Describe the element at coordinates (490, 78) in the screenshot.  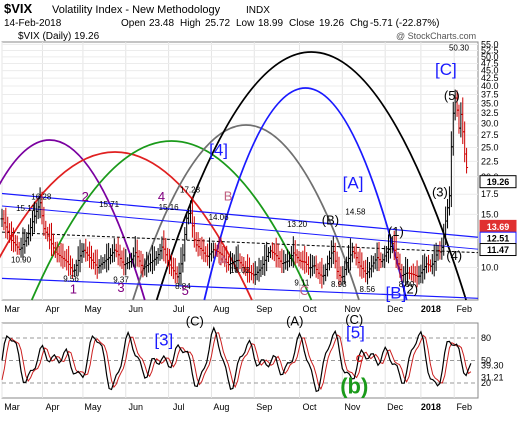
I see `y-tick-label: 42.5` at that location.